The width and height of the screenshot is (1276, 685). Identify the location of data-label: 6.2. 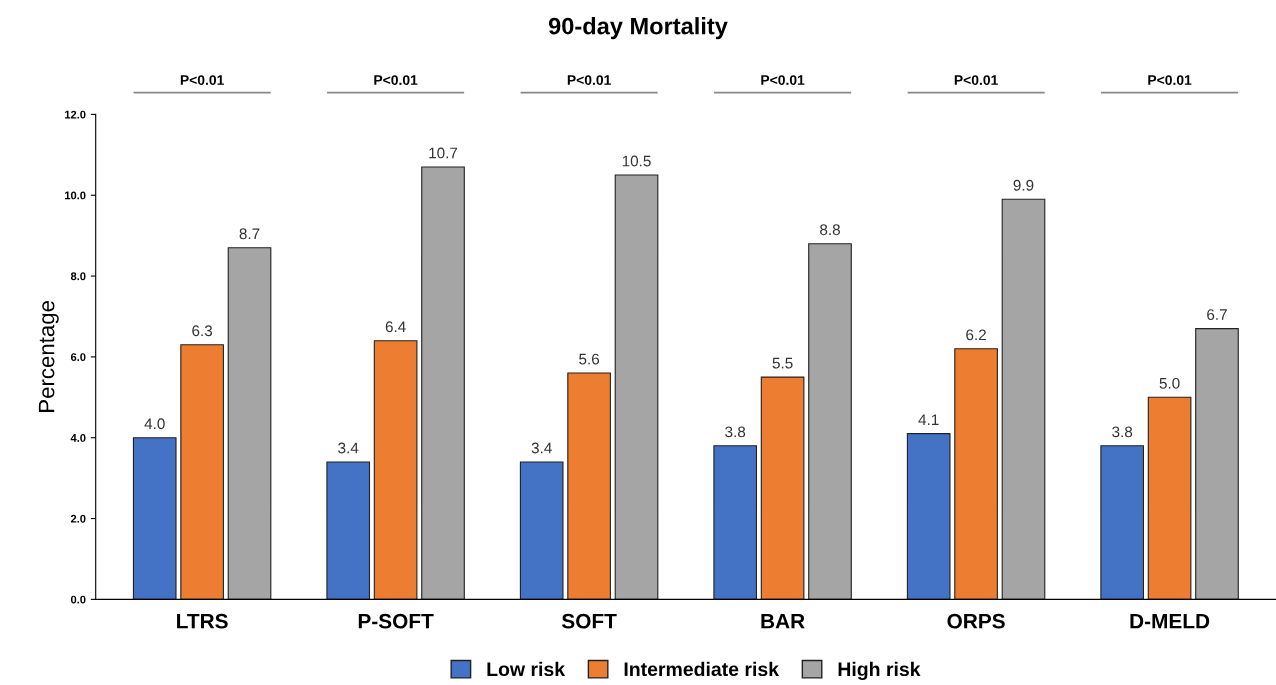
(976, 335).